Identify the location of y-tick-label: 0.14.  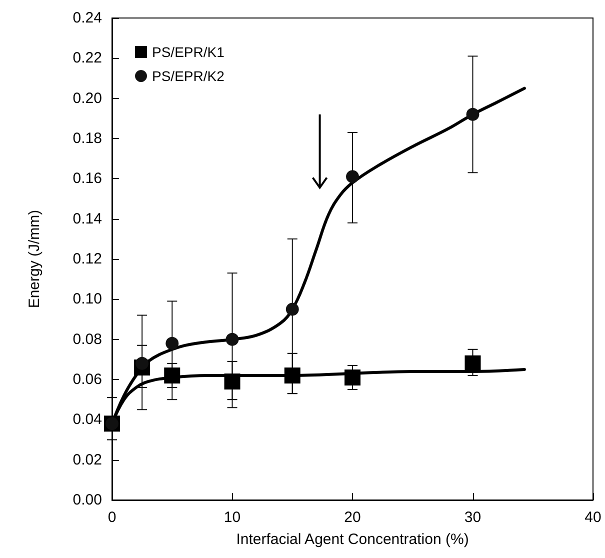
(87, 219).